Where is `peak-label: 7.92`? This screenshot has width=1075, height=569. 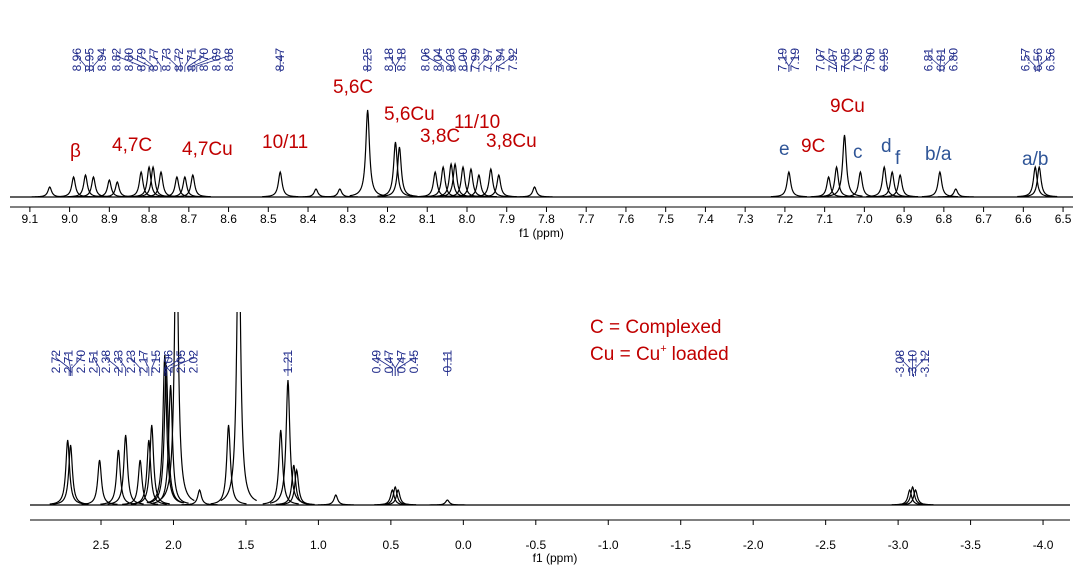
peak-label: 7.92 is located at coordinates (513, 60).